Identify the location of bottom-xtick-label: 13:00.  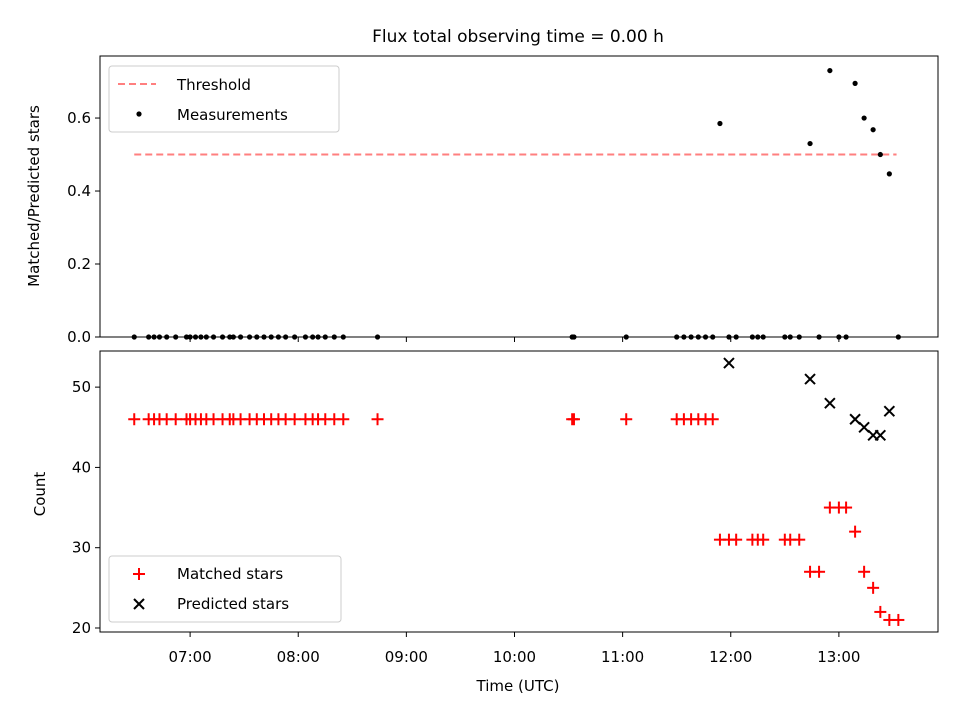
(838, 657).